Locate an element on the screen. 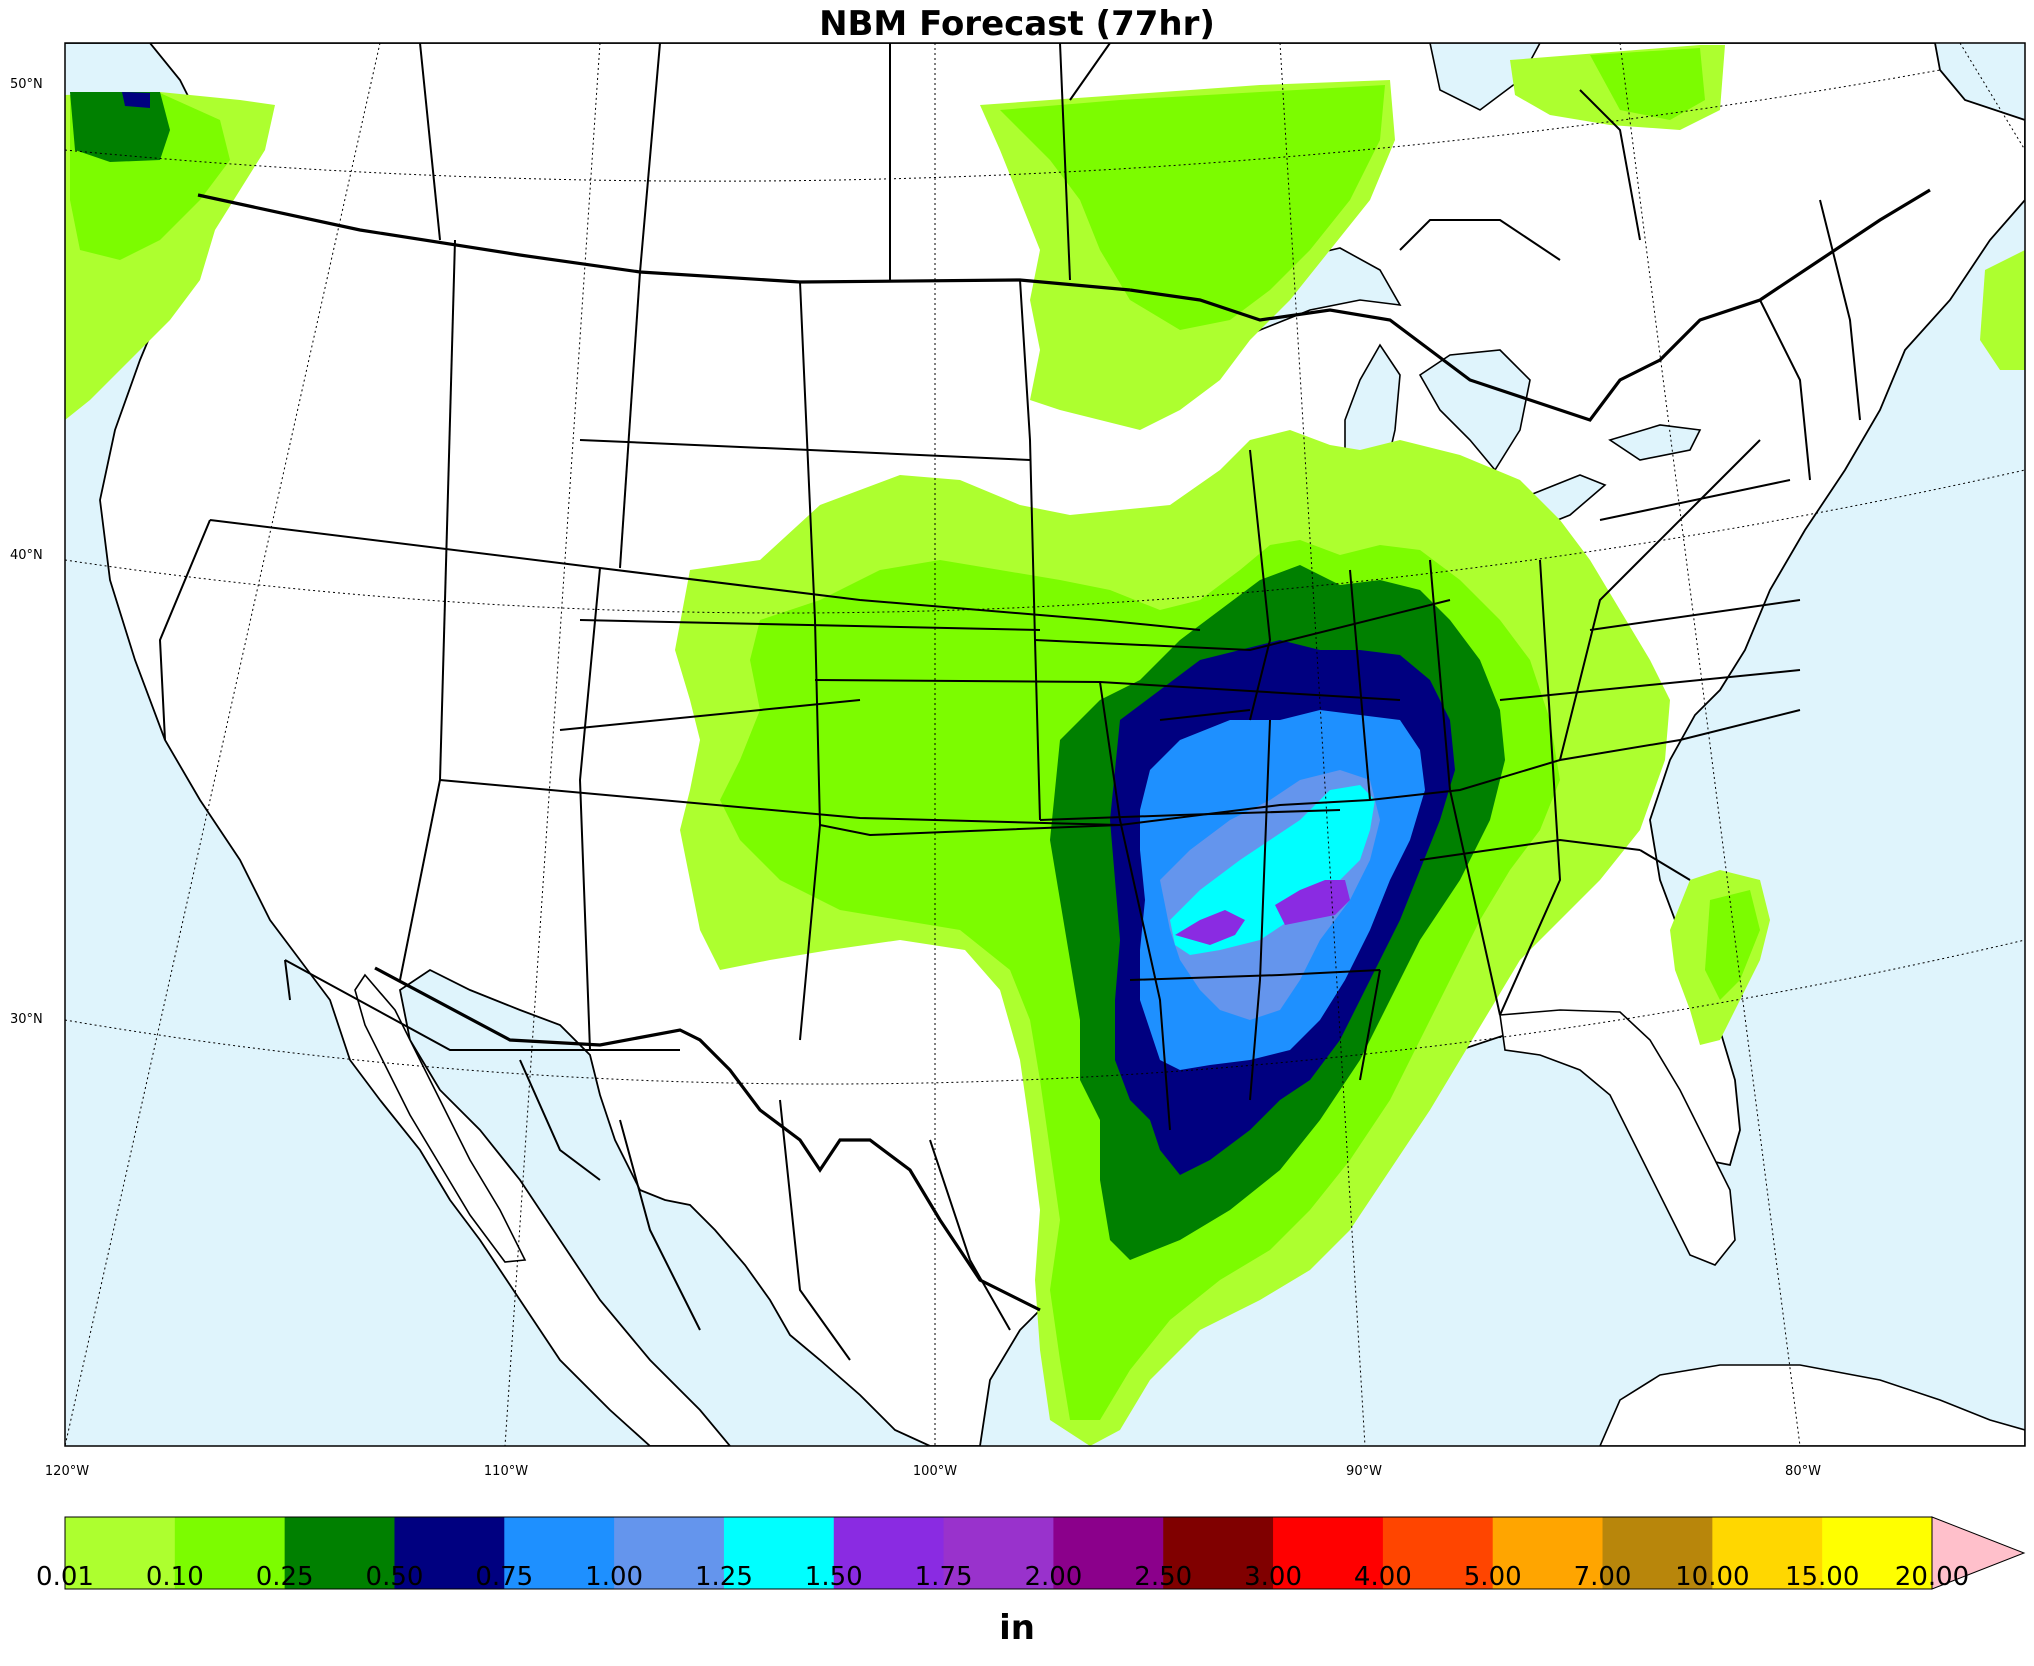 This screenshot has height=1666, width=2034. colorbar-tick-label: 1.00 is located at coordinates (614, 1577).